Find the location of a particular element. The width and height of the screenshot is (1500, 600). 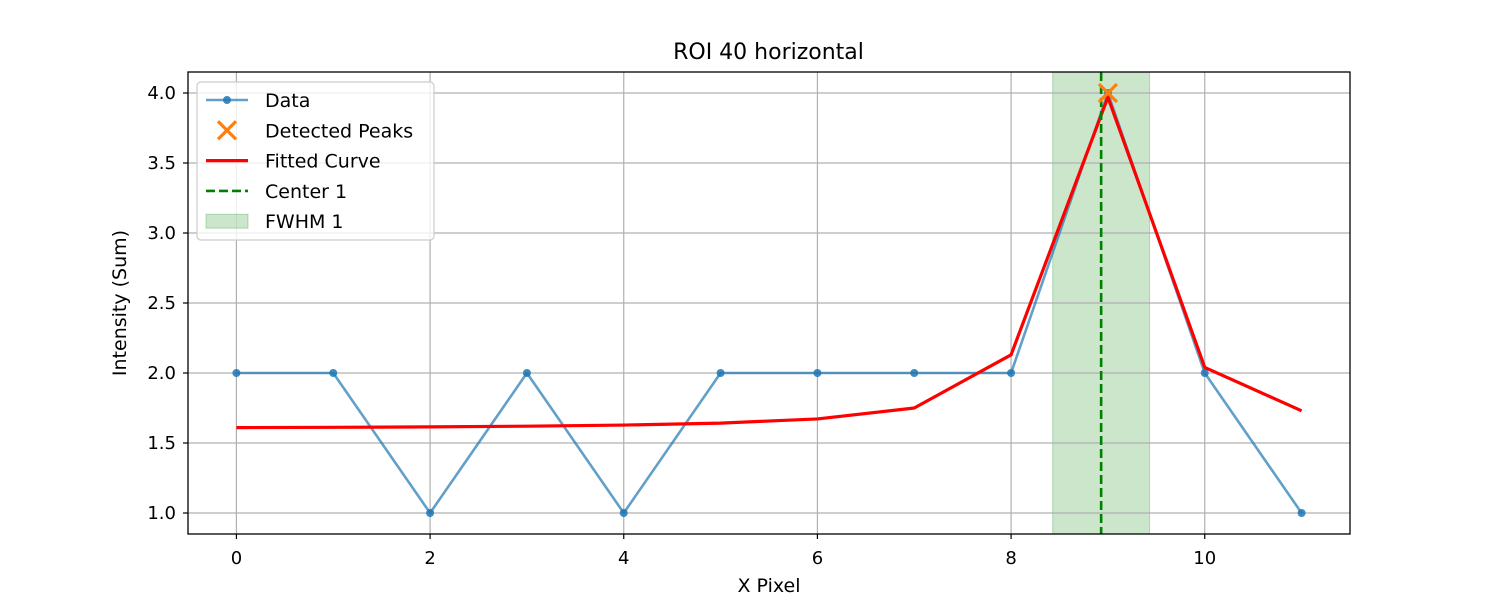

legend-item: Detected Peaks is located at coordinates (314, 131).